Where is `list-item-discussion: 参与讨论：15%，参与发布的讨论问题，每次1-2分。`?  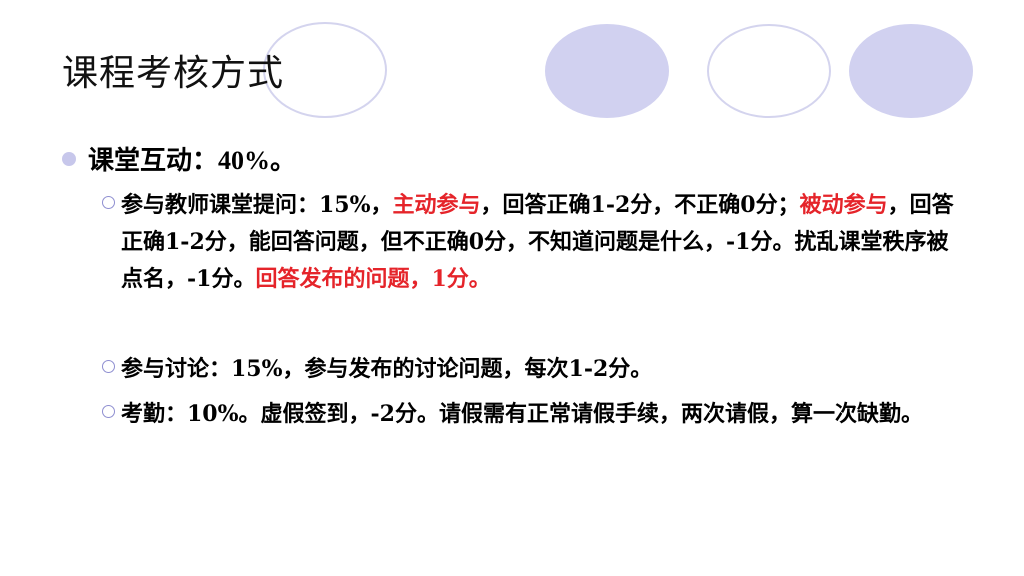
list-item-discussion: 参与讨论：15%，参与发布的讨论问题，每次1-2分。 is located at coordinates (532, 369).